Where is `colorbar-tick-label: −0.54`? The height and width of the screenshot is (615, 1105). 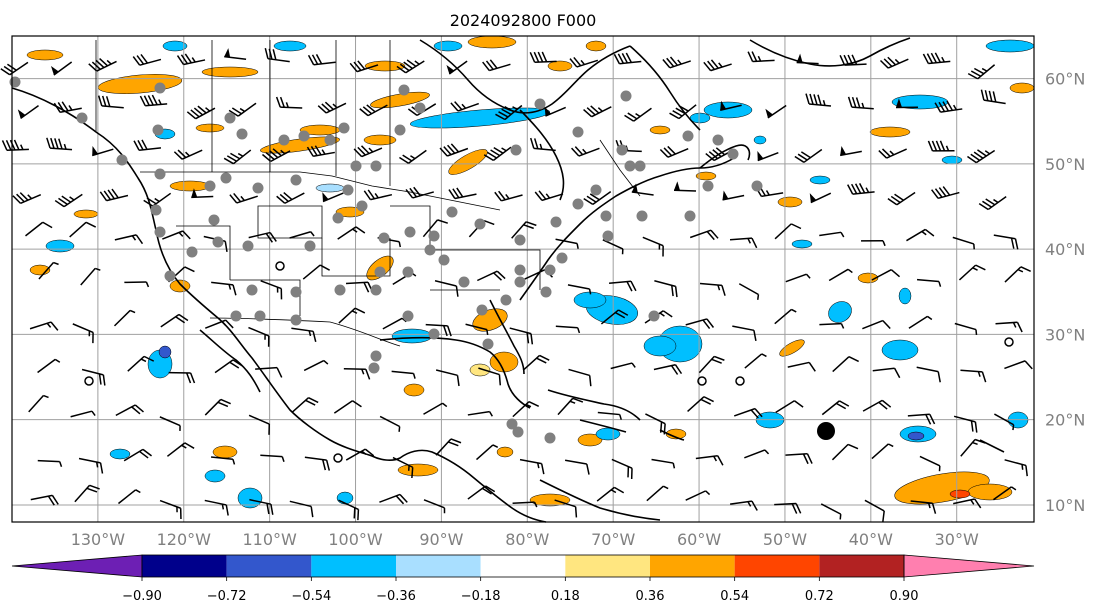
colorbar-tick-label: −0.54 is located at coordinates (311, 596).